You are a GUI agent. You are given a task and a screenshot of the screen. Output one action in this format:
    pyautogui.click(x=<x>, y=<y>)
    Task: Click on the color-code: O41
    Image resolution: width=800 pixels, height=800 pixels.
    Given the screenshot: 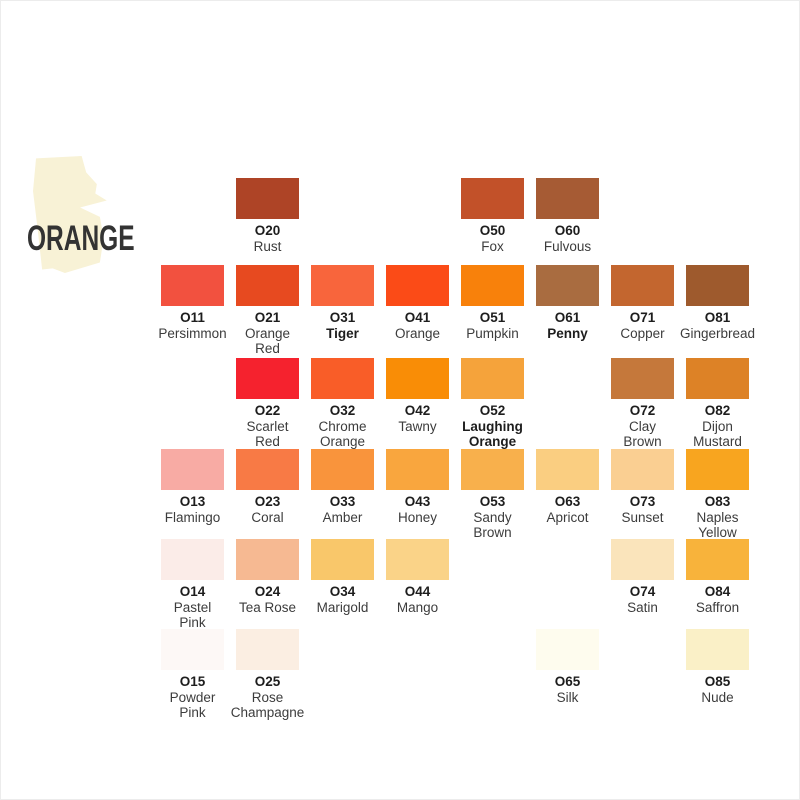 What is the action you would take?
    pyautogui.click(x=417, y=317)
    